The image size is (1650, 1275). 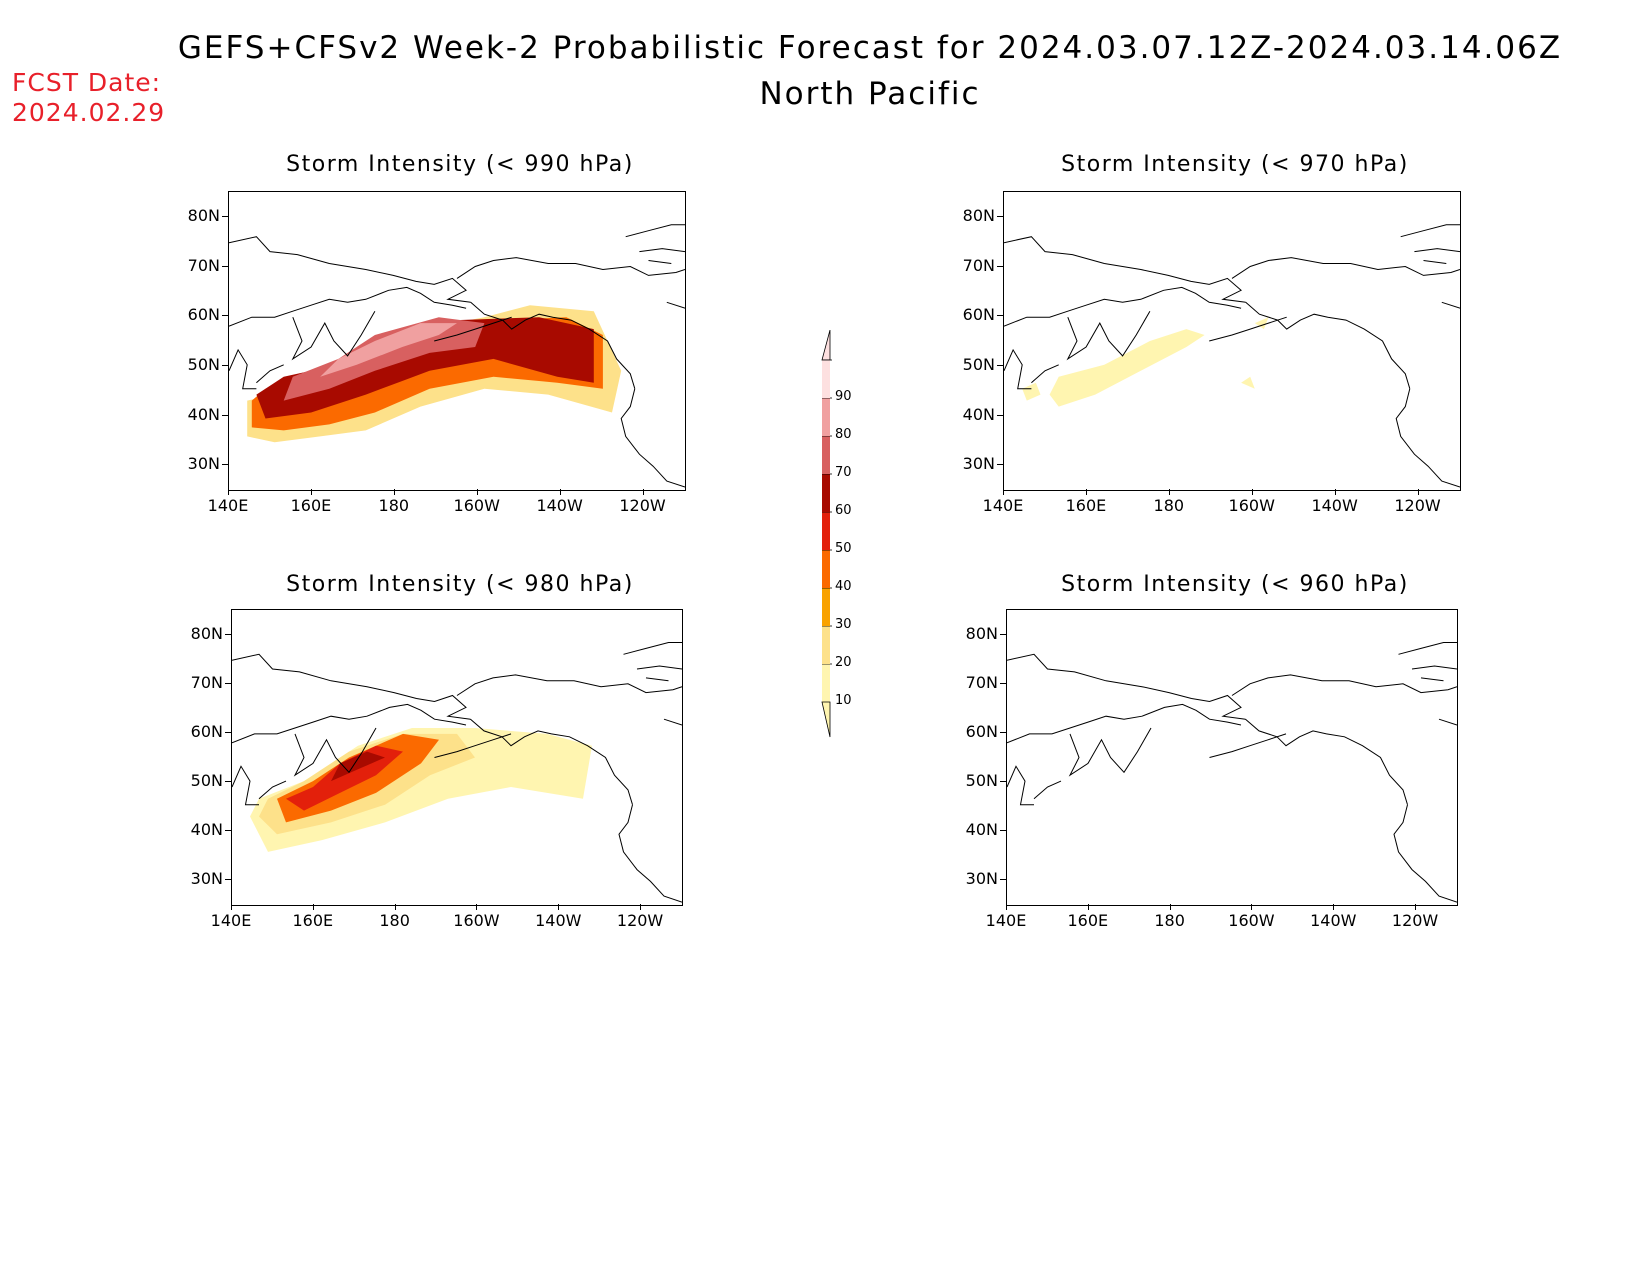 I want to click on colorbar-label: 90, so click(x=843, y=396).